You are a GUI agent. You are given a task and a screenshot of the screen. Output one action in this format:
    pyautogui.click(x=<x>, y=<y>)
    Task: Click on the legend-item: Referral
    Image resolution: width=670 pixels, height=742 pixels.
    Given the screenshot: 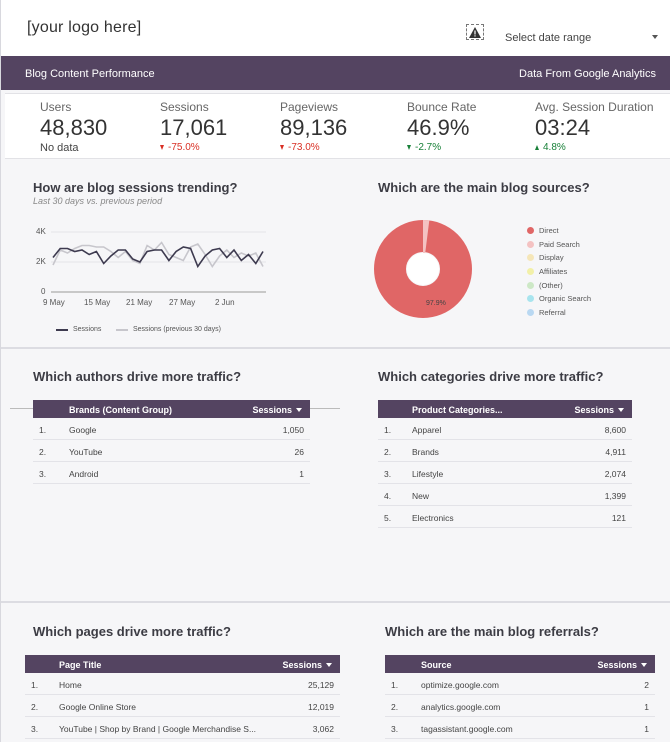 What is the action you would take?
    pyautogui.click(x=559, y=313)
    